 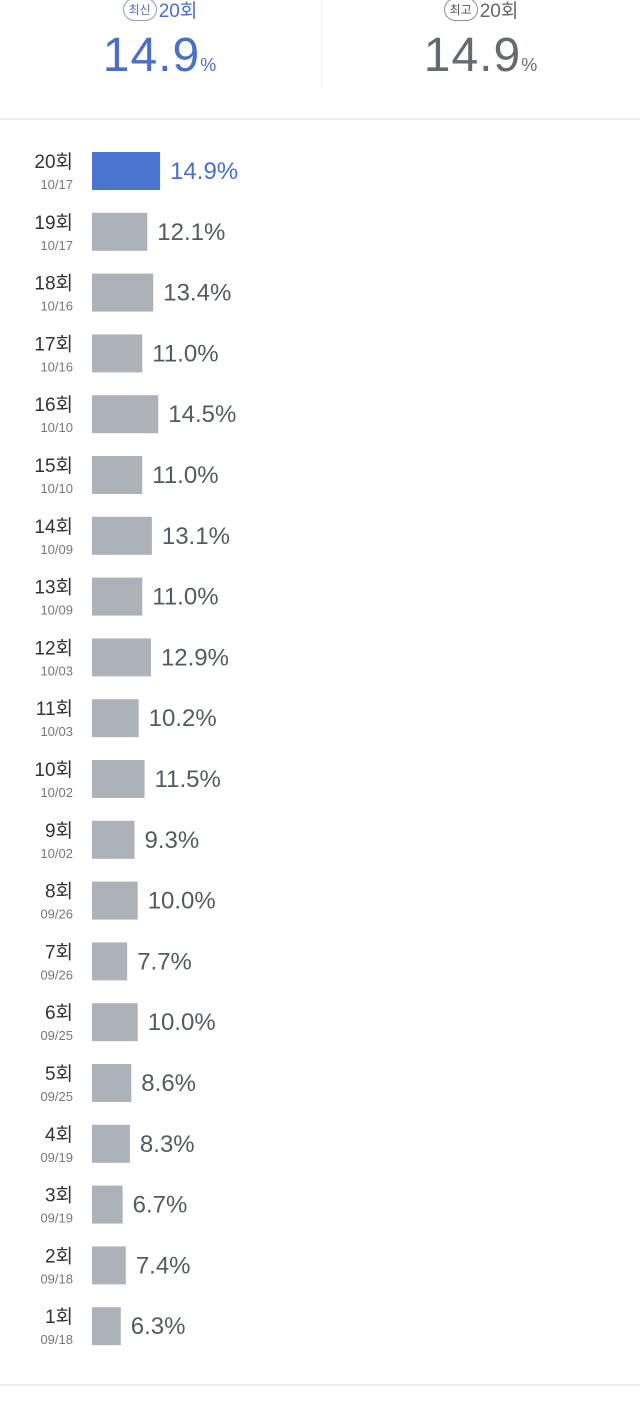 I want to click on latest-badge: 최신, so click(x=139, y=10).